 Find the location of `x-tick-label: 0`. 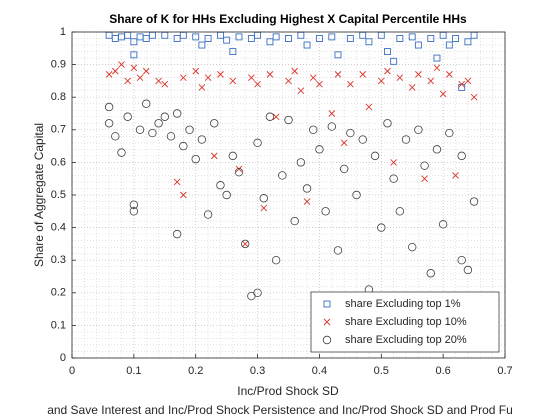

x-tick-label: 0 is located at coordinates (72, 371).